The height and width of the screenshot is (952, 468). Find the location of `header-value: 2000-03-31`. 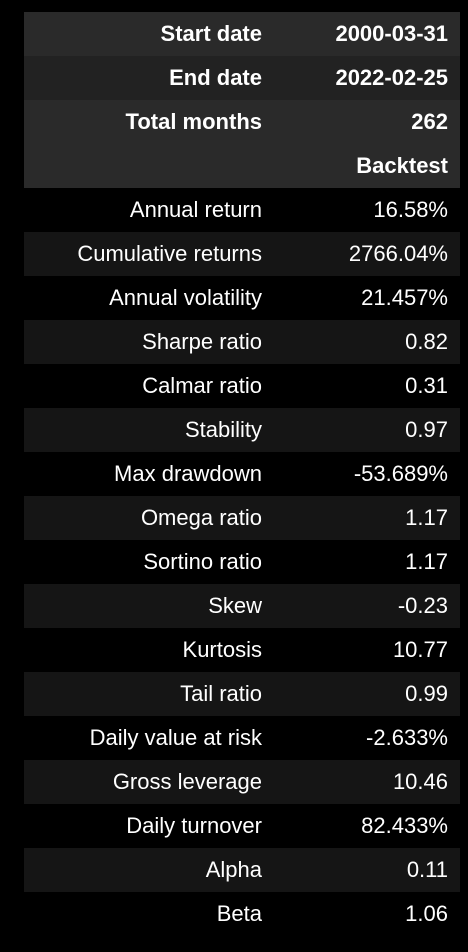

header-value: 2000-03-31 is located at coordinates (364, 34).